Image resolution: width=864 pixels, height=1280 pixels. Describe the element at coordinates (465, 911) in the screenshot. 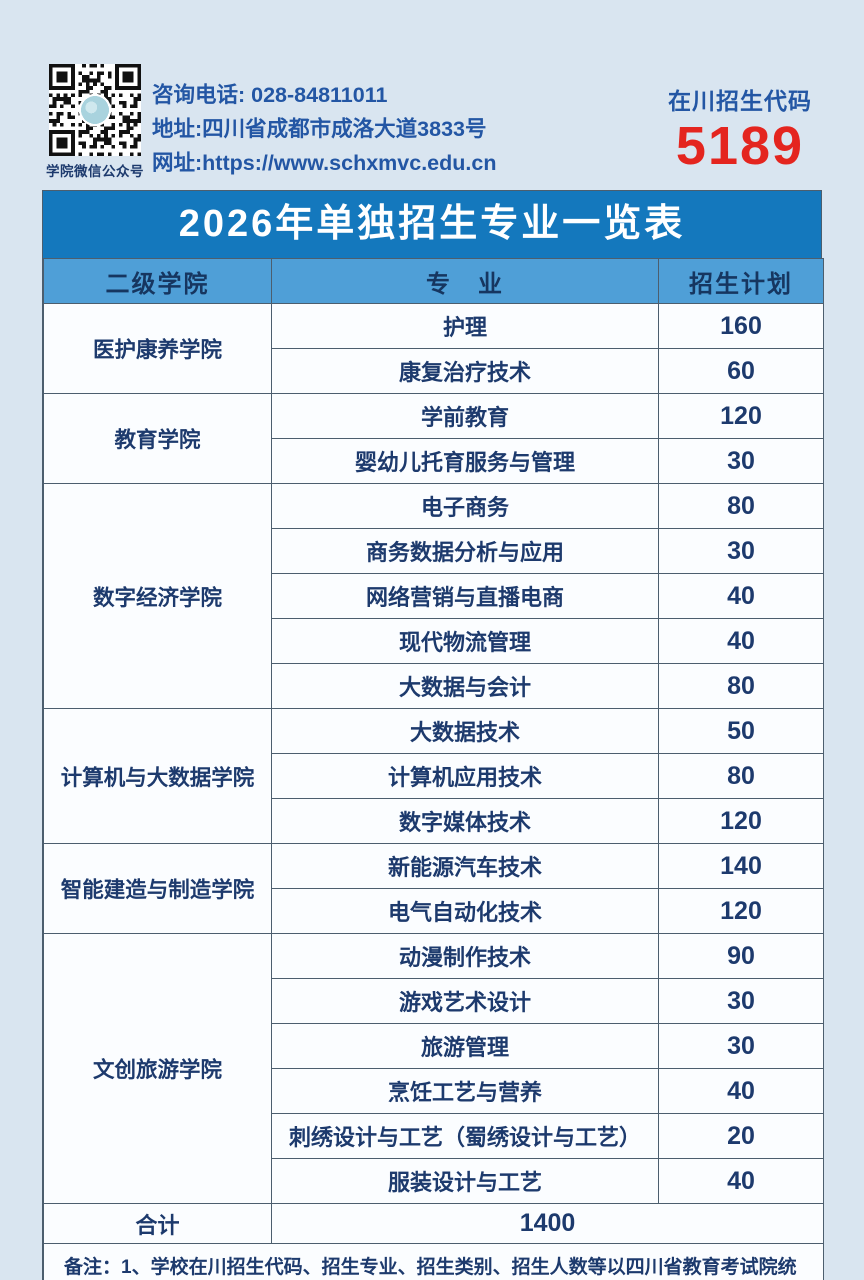

I see `major-name-cell: 电气自动化技术` at that location.